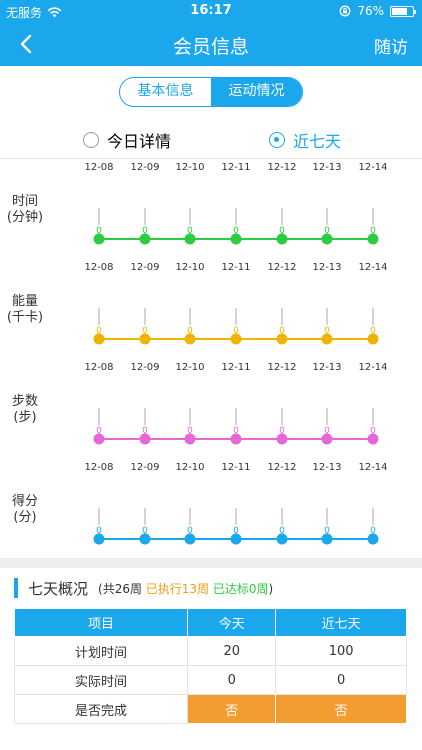 This screenshot has width=422, height=750. What do you see at coordinates (16, 588) in the screenshot?
I see `summary-accent-bar` at bounding box center [16, 588].